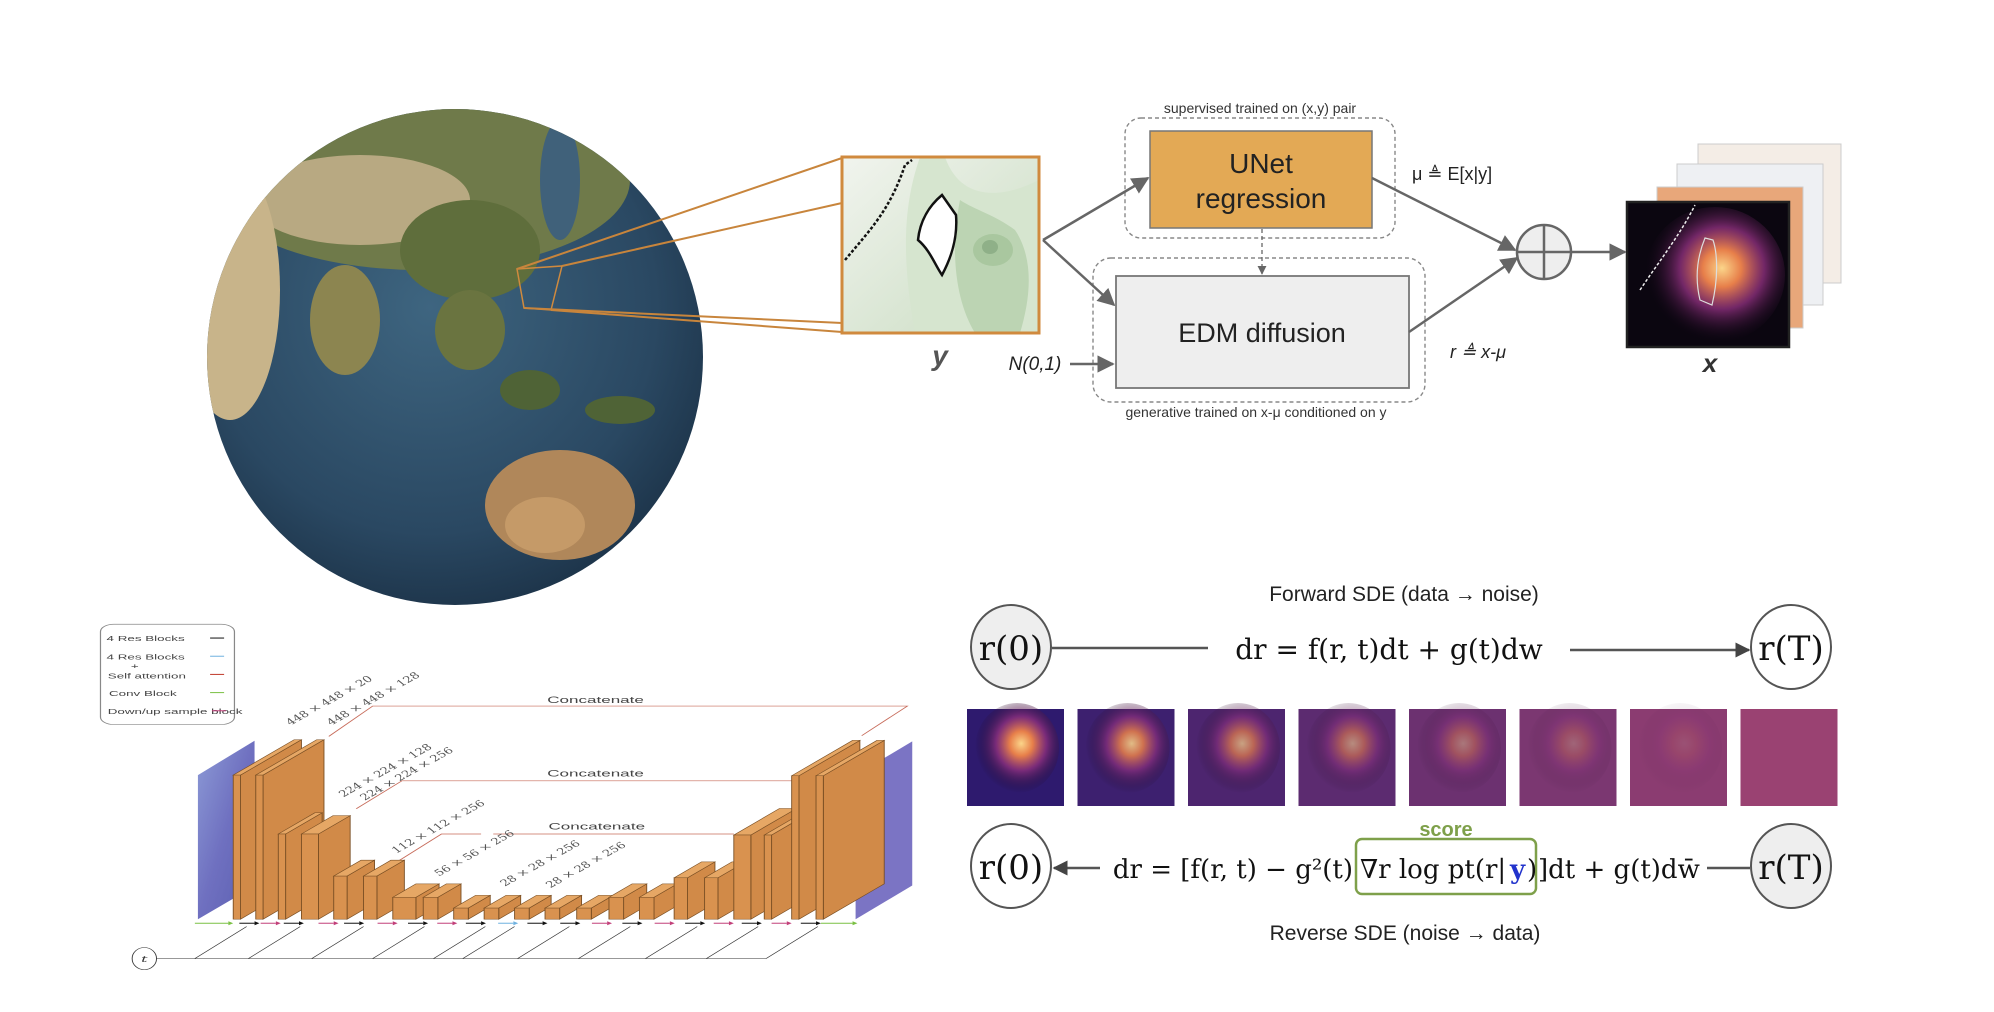 Image resolution: width=1994 pixels, height=1012 pixels. I want to click on output-label-x: x, so click(1710, 363).